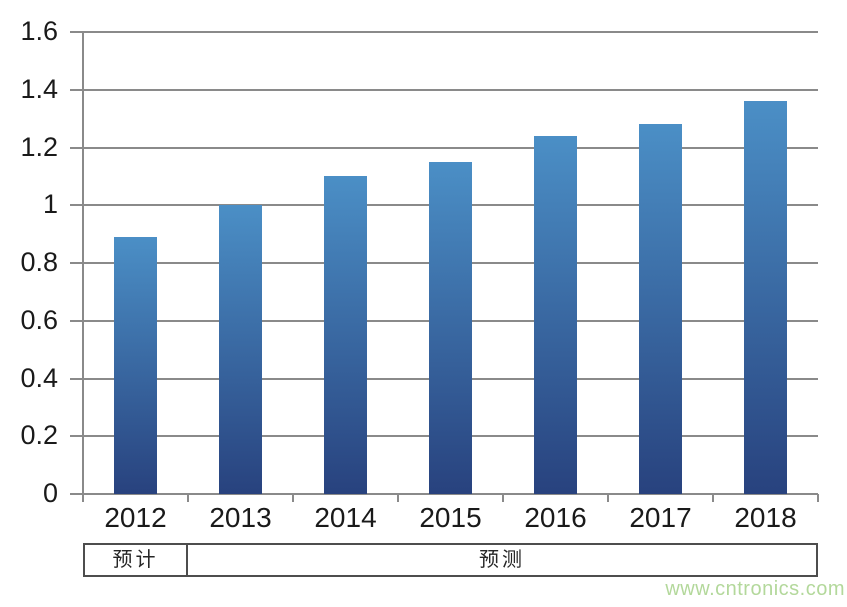 The width and height of the screenshot is (847, 607). What do you see at coordinates (50, 204) in the screenshot?
I see `y-axis-tick-label: 1` at bounding box center [50, 204].